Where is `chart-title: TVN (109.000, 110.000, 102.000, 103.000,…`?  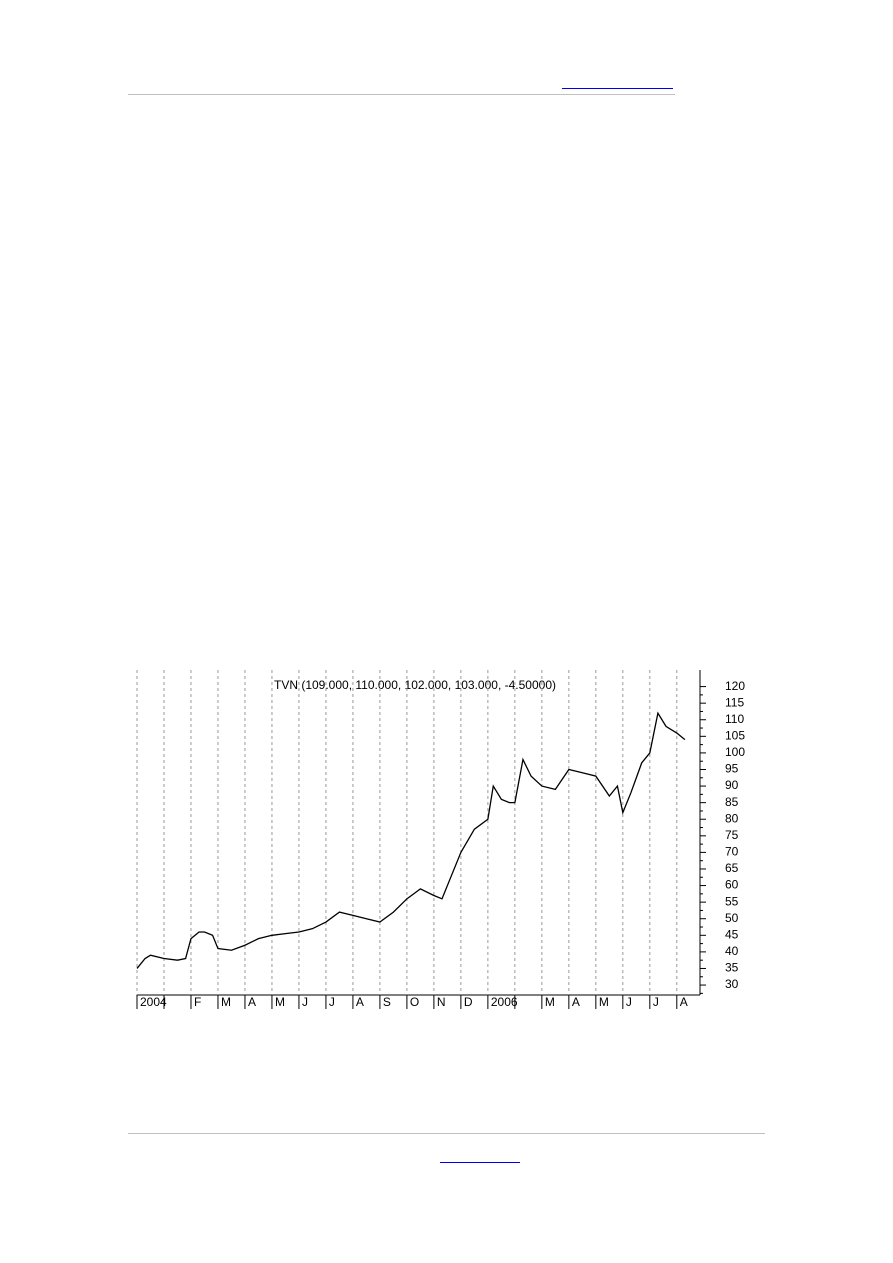
chart-title: TVN (109.000, 110.000, 102.000, 103.000,… is located at coordinates (415, 685).